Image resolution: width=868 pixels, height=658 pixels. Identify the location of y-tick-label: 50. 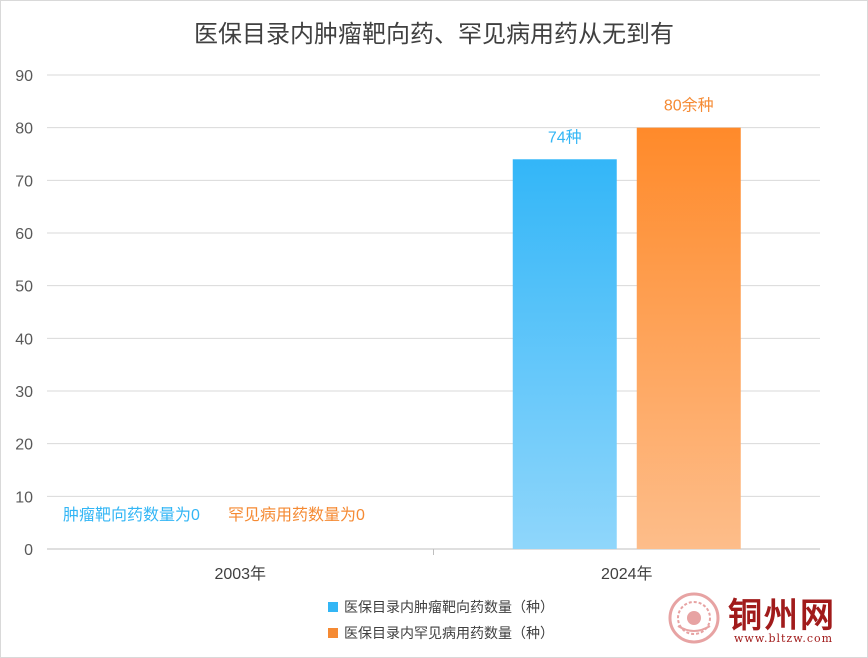
(24, 287).